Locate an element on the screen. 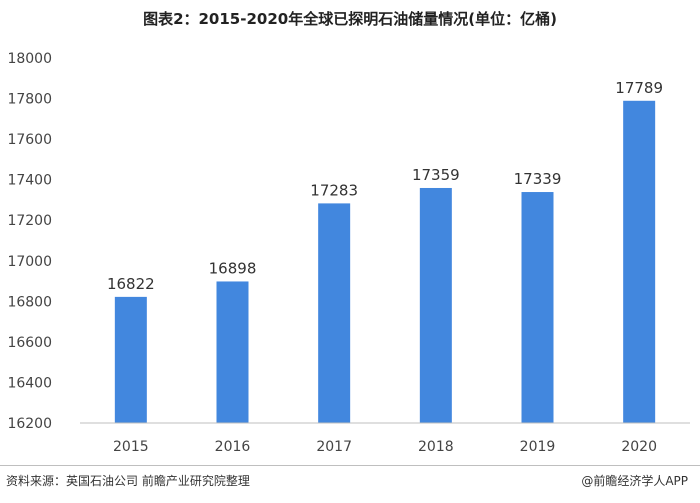 The width and height of the screenshot is (700, 503). y-tick-label: 17800 is located at coordinates (29, 100).